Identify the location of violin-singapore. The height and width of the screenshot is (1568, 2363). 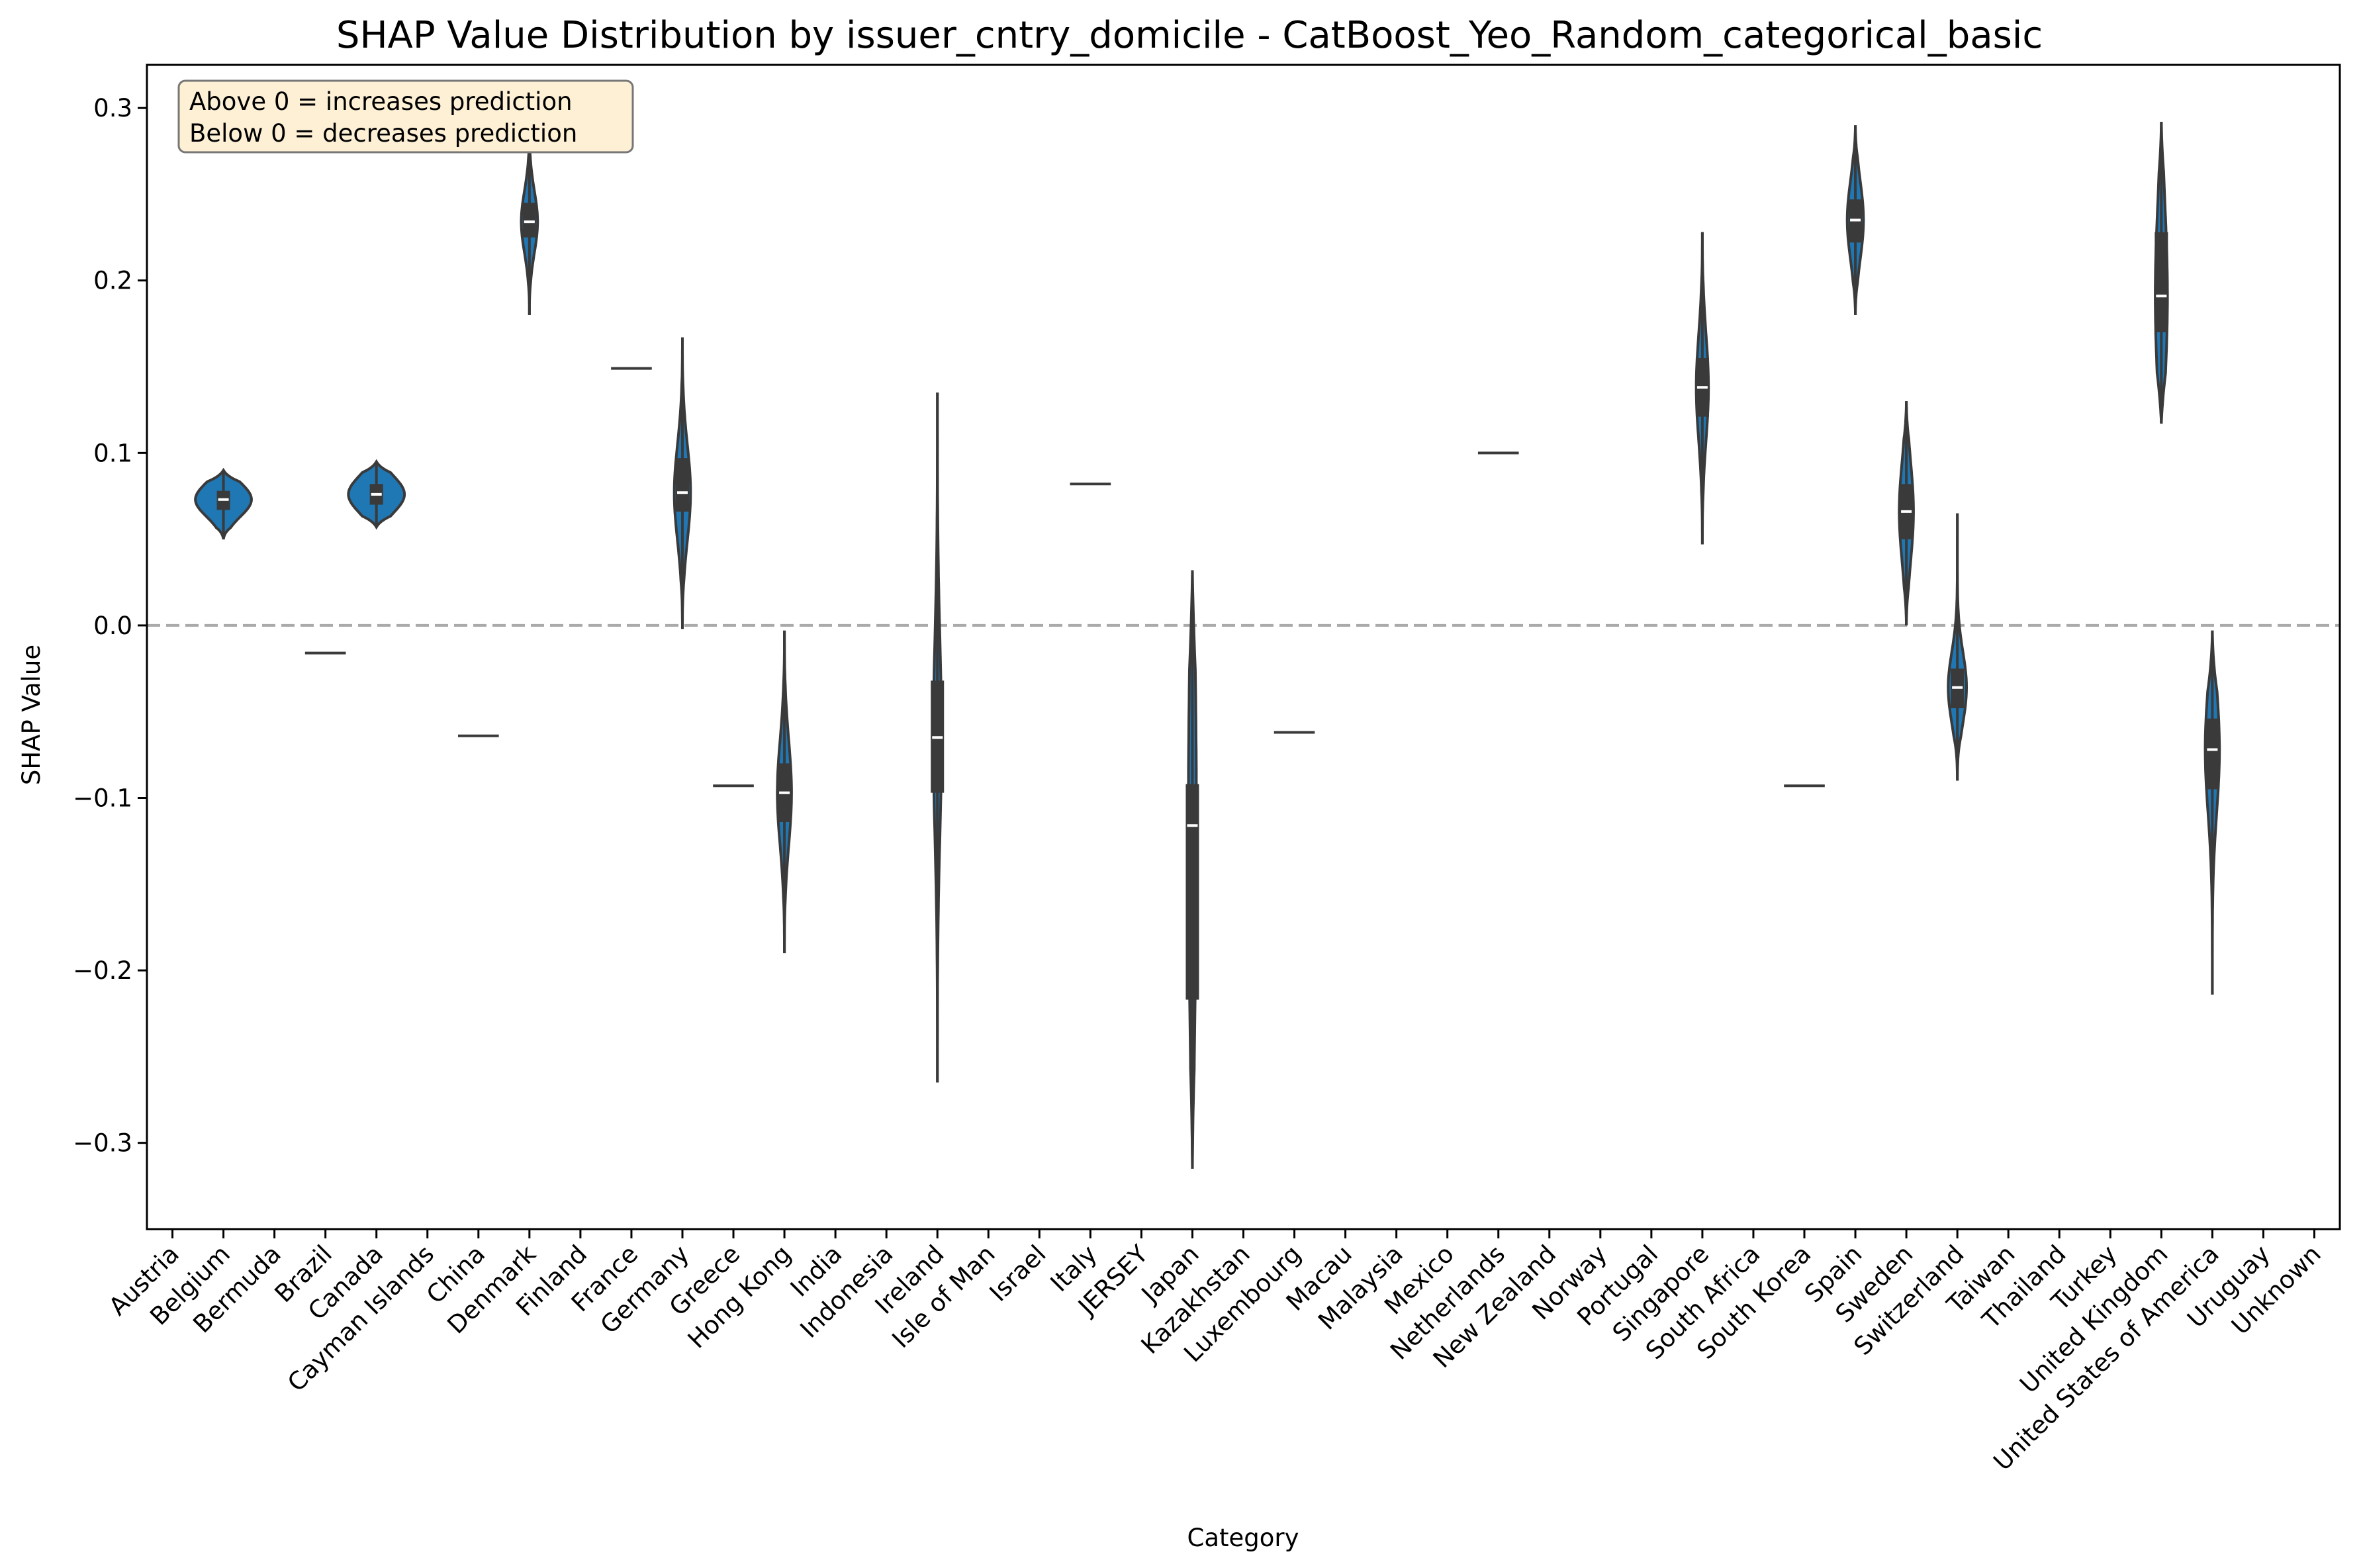
(1702, 388).